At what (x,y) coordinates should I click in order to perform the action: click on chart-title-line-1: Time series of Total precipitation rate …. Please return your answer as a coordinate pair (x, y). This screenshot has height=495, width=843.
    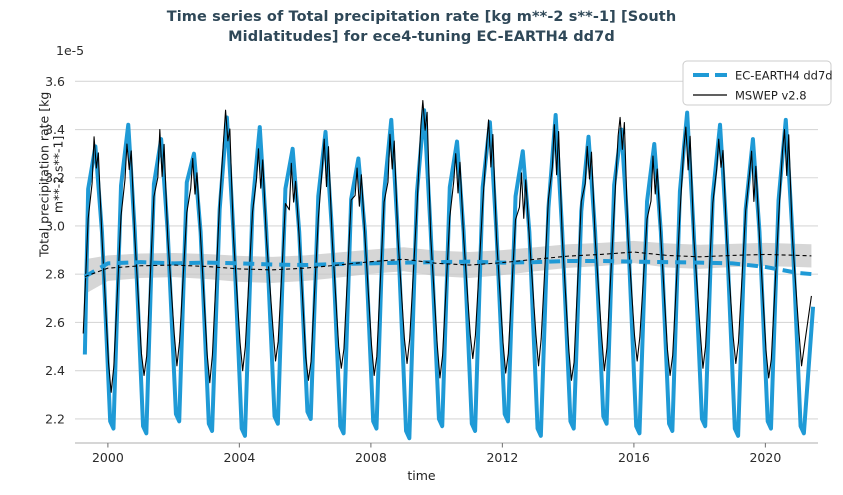
    Looking at the image, I should click on (421, 17).